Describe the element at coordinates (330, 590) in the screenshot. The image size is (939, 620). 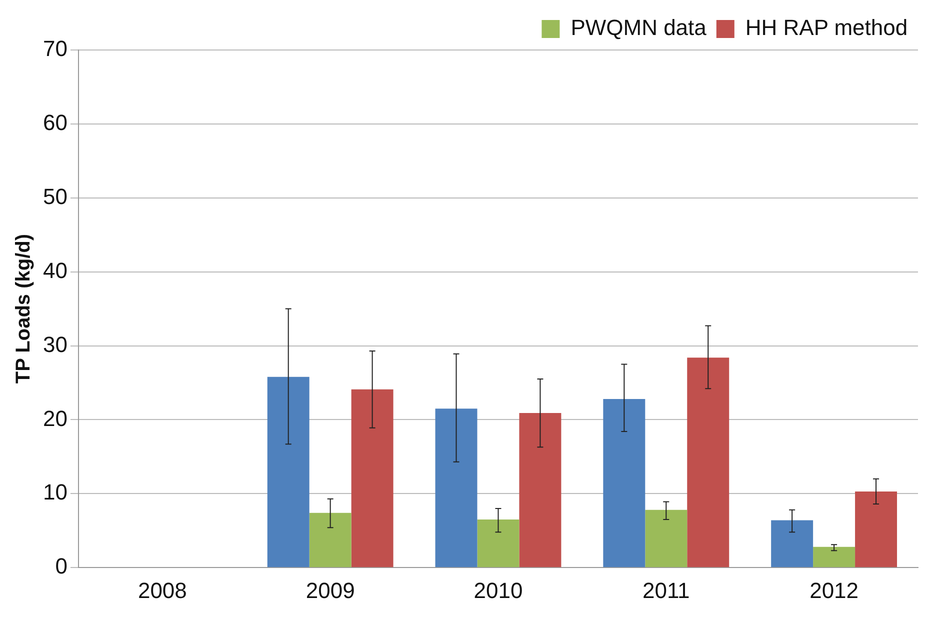
I see `x-tick-label: 2009` at that location.